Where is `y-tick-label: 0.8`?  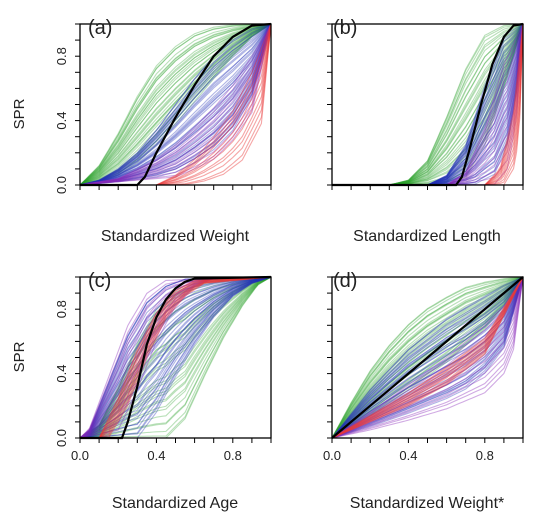 y-tick-label: 0.8 is located at coordinates (61, 309).